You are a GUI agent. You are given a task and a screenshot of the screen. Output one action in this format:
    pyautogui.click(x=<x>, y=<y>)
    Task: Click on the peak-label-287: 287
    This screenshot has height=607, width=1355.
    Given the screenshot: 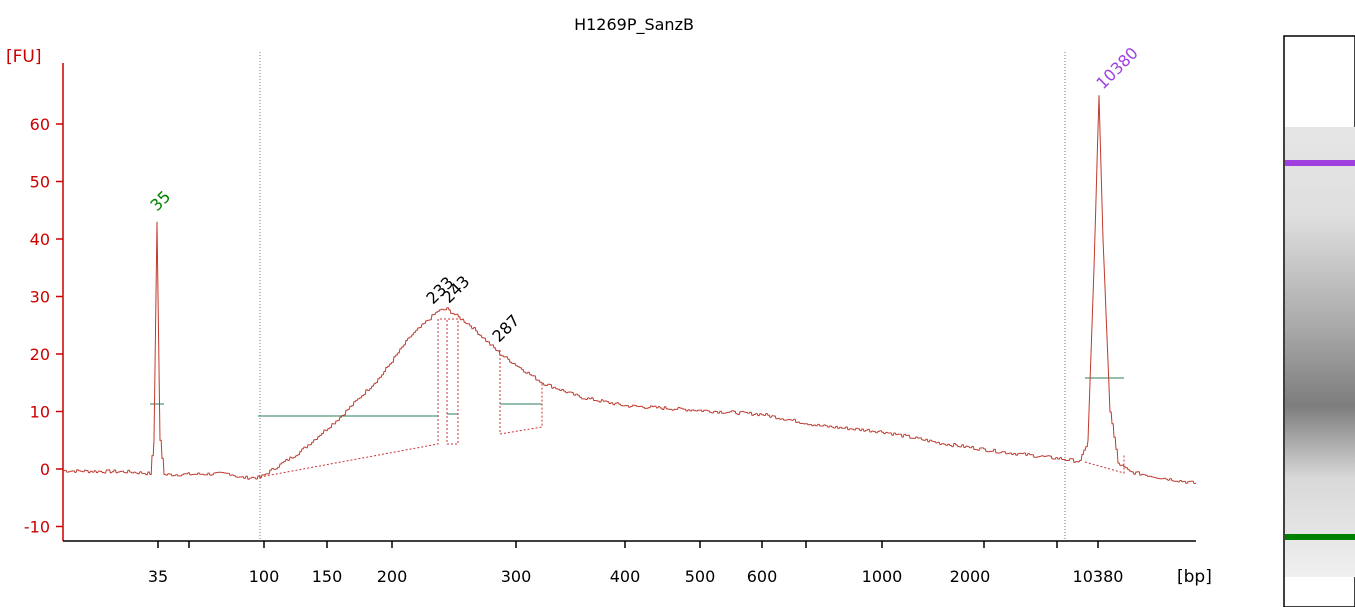 What is the action you would take?
    pyautogui.click(x=505, y=328)
    